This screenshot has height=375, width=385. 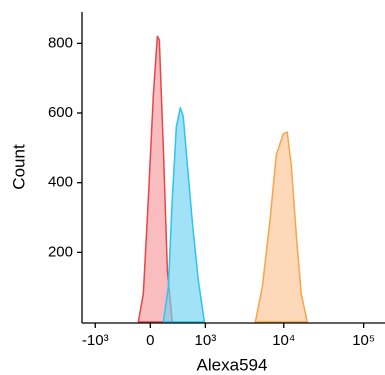 What do you see at coordinates (95, 340) in the screenshot?
I see `x-tick-label: -10³` at bounding box center [95, 340].